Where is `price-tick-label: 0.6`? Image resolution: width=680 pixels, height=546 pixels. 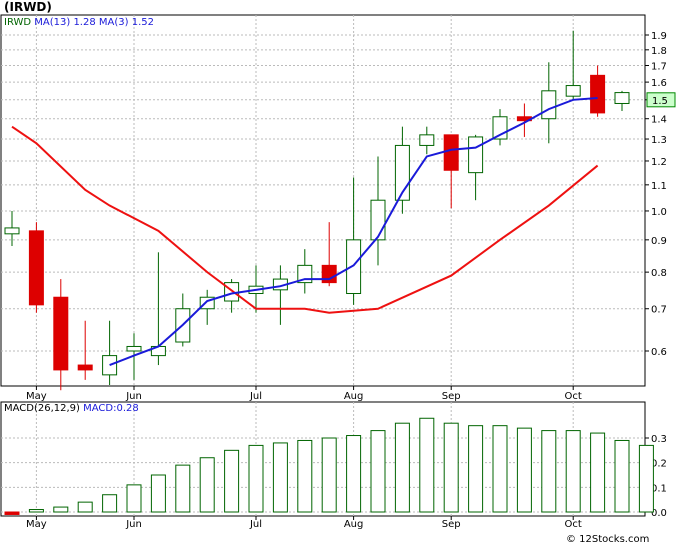 price-tick-label: 0.6 is located at coordinates (659, 352).